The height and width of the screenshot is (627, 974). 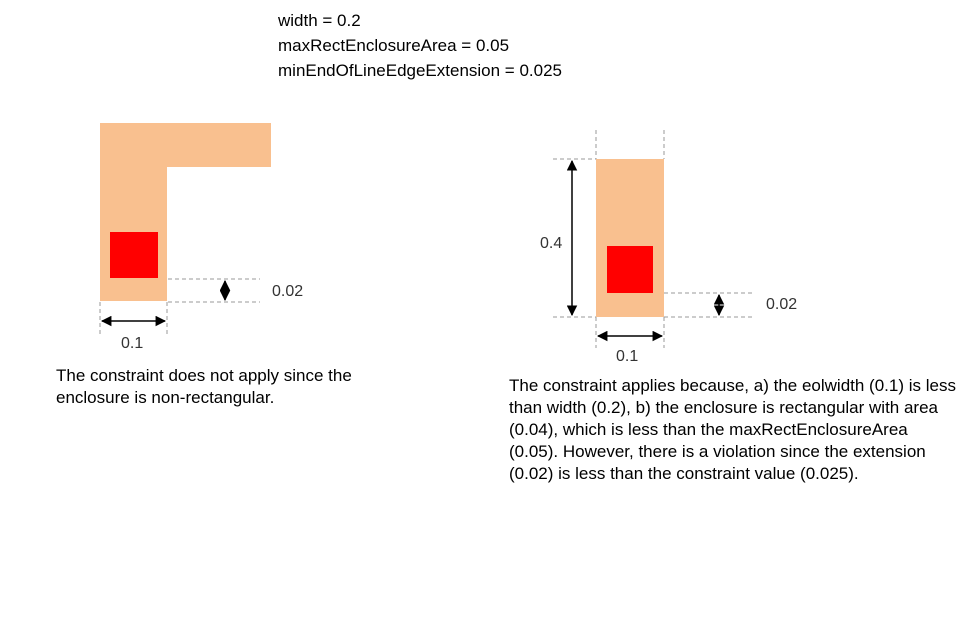 I want to click on right-extension-label: 0.02, so click(x=781, y=304).